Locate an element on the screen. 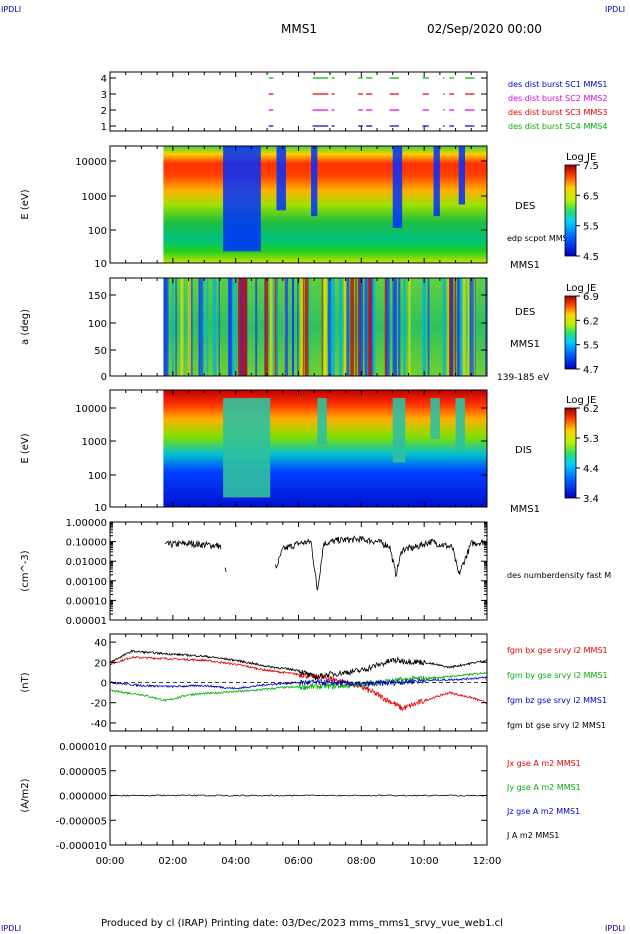 Image resolution: width=630 pixels, height=934 pixels. corner-label-top-left: IPDLI is located at coordinates (11, 9).